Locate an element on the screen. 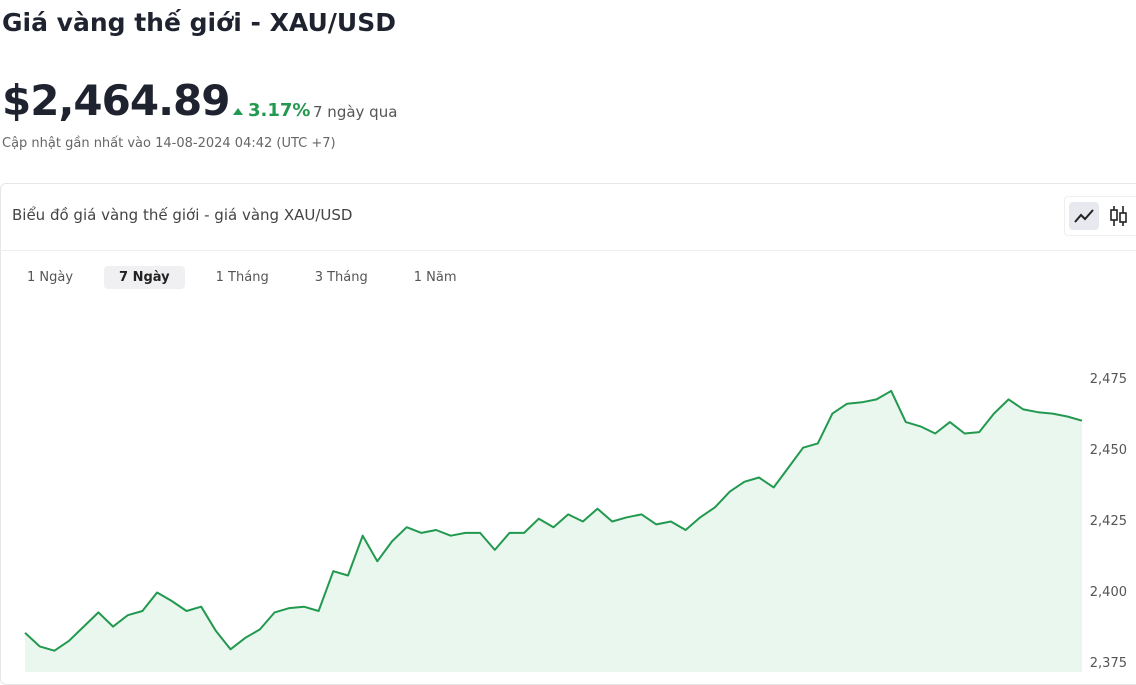 This screenshot has width=1136, height=685. y-tick-label: 2,400 is located at coordinates (1108, 592).